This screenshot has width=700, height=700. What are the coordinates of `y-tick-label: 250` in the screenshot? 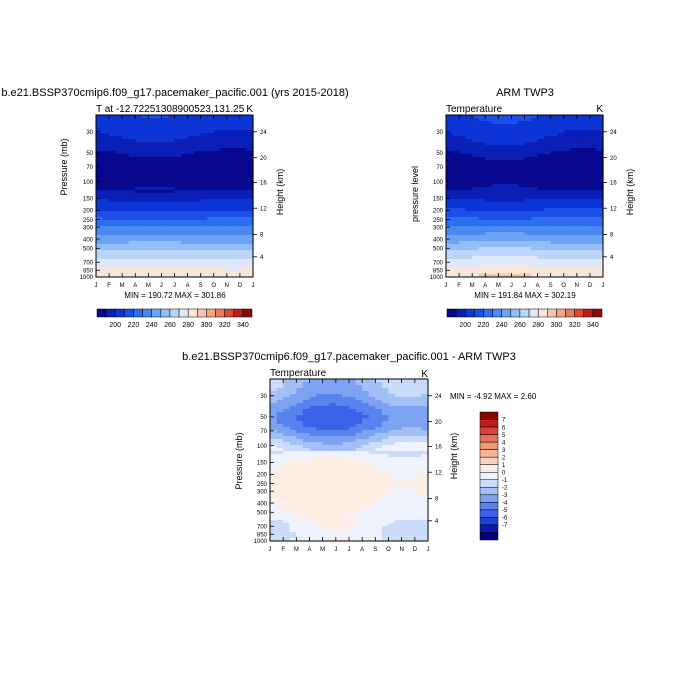 It's located at (88, 221).